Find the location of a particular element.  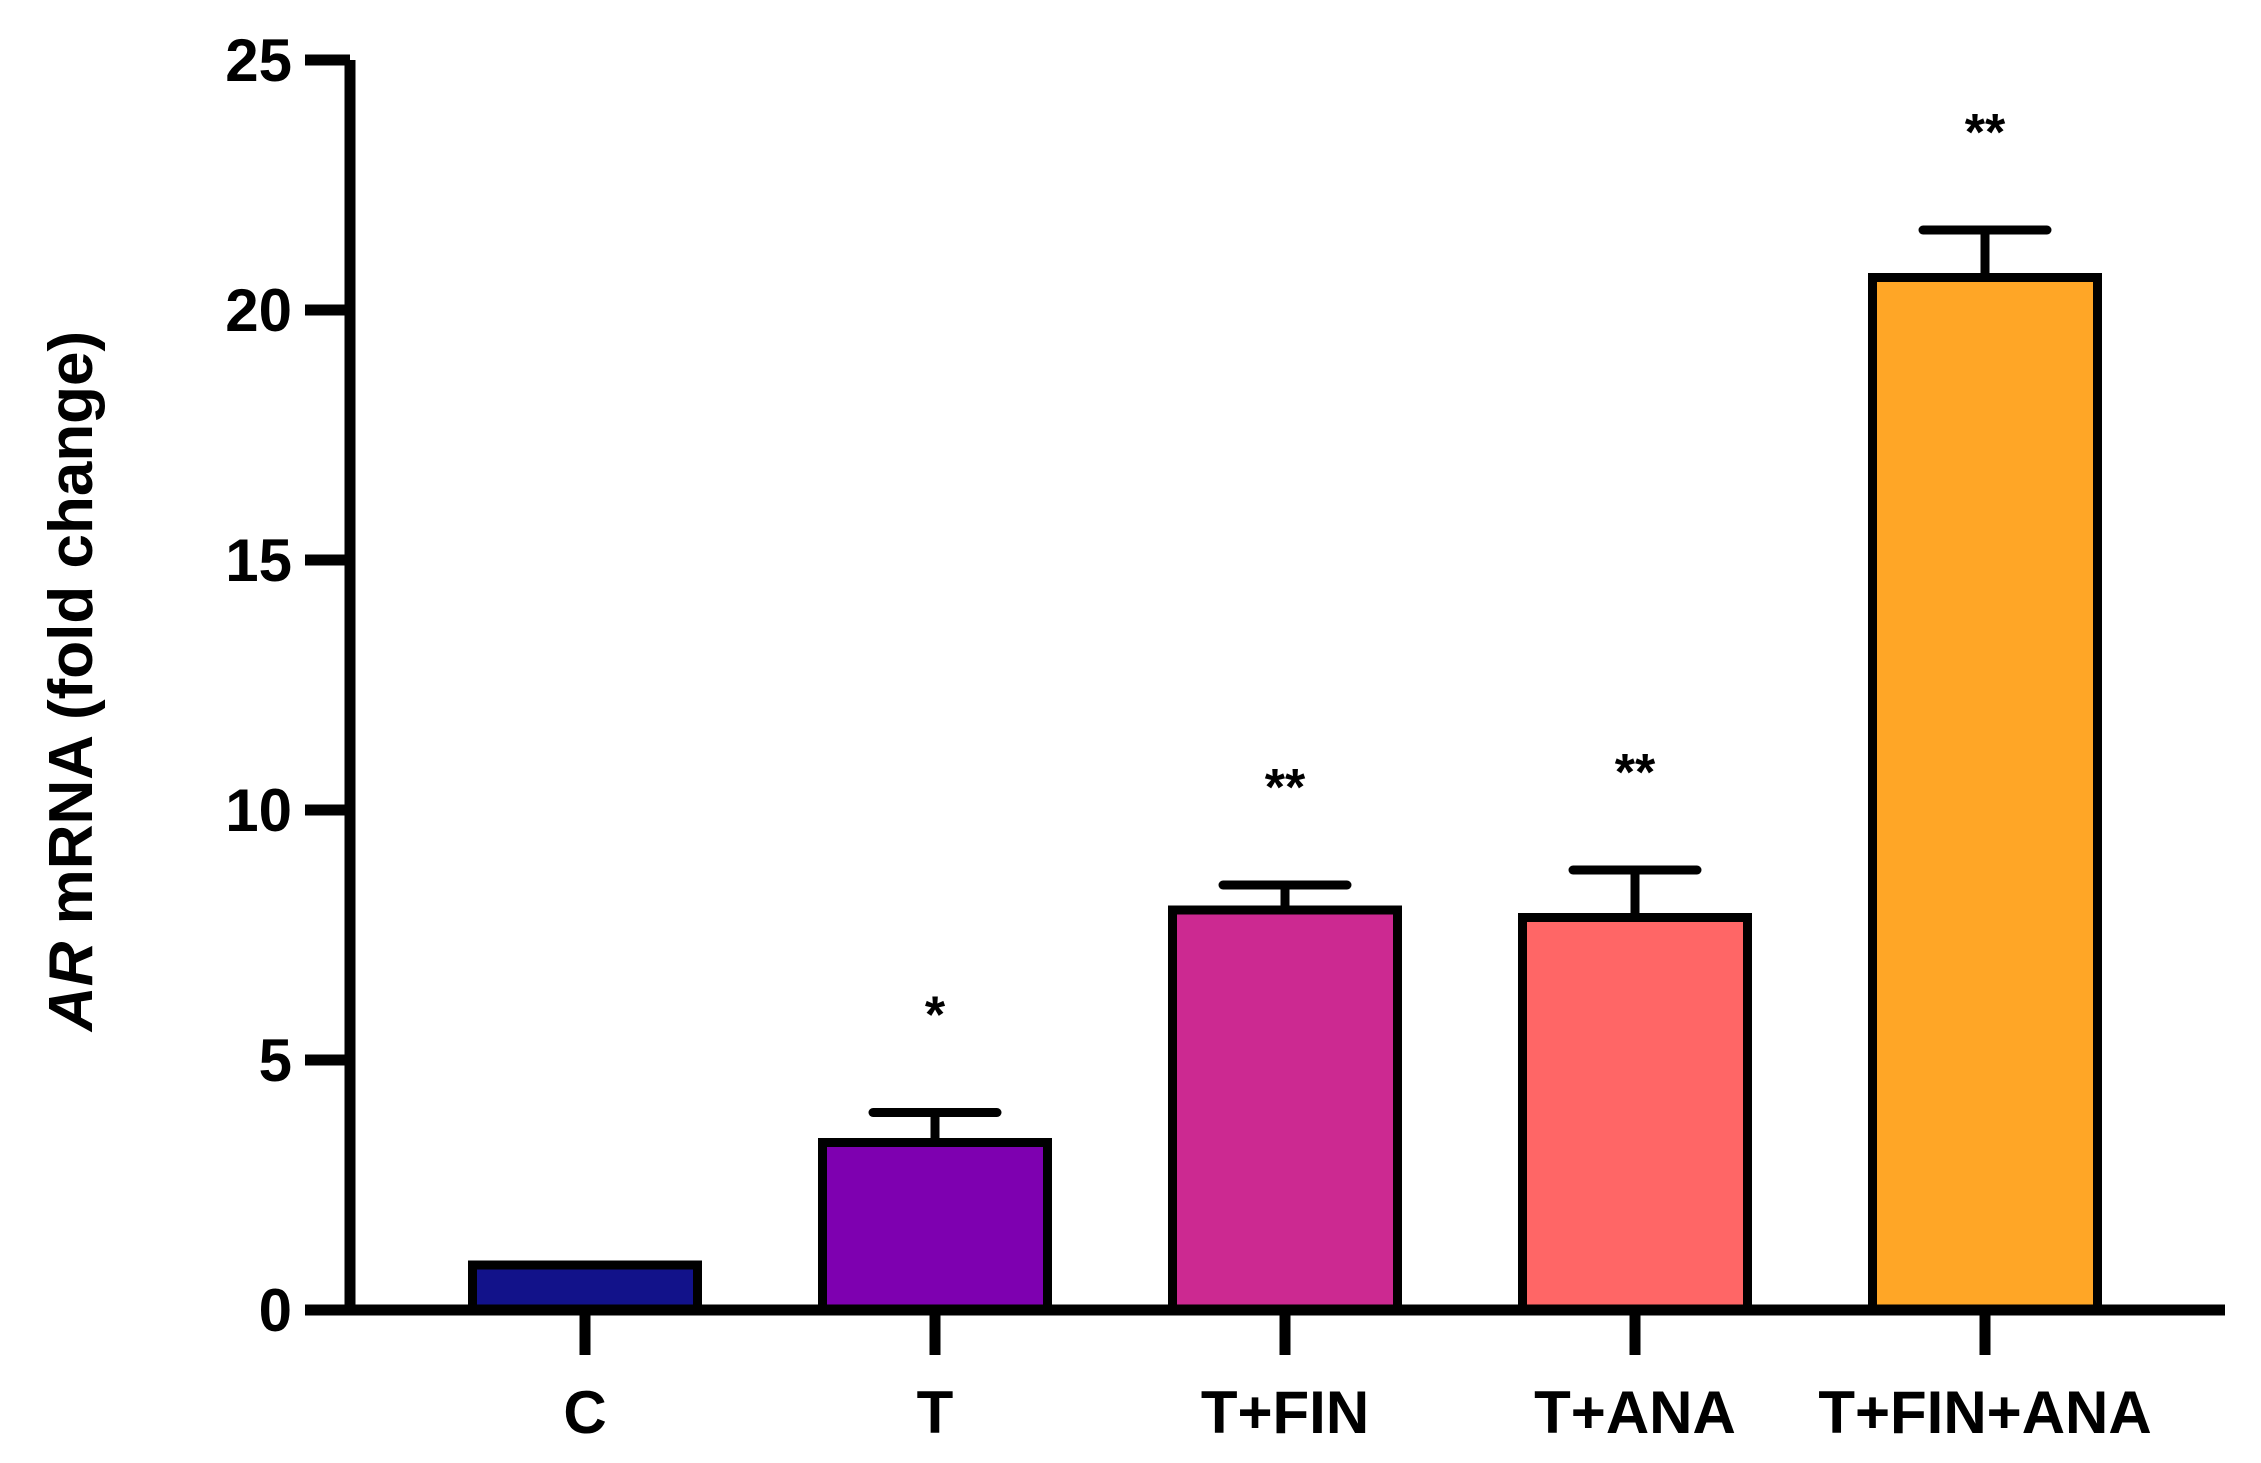

x-tick-label-4: T+FIN+ANA is located at coordinates (1984, 1412).